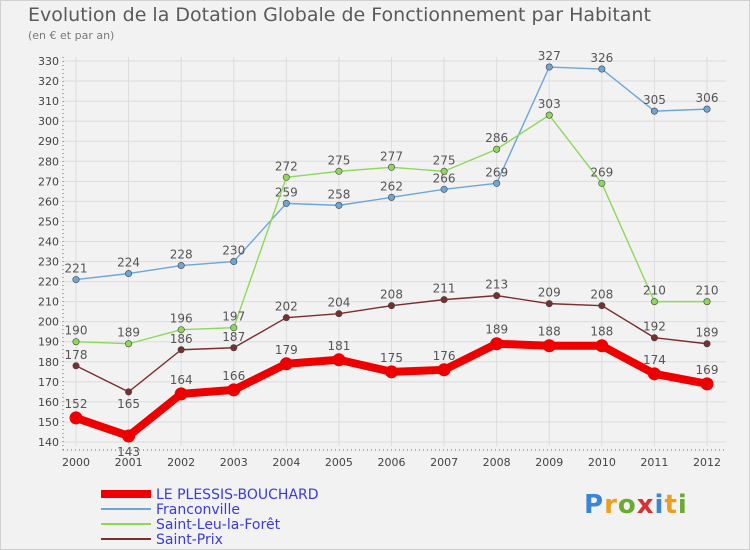  I want to click on x-tick-label: 2007, so click(444, 462).